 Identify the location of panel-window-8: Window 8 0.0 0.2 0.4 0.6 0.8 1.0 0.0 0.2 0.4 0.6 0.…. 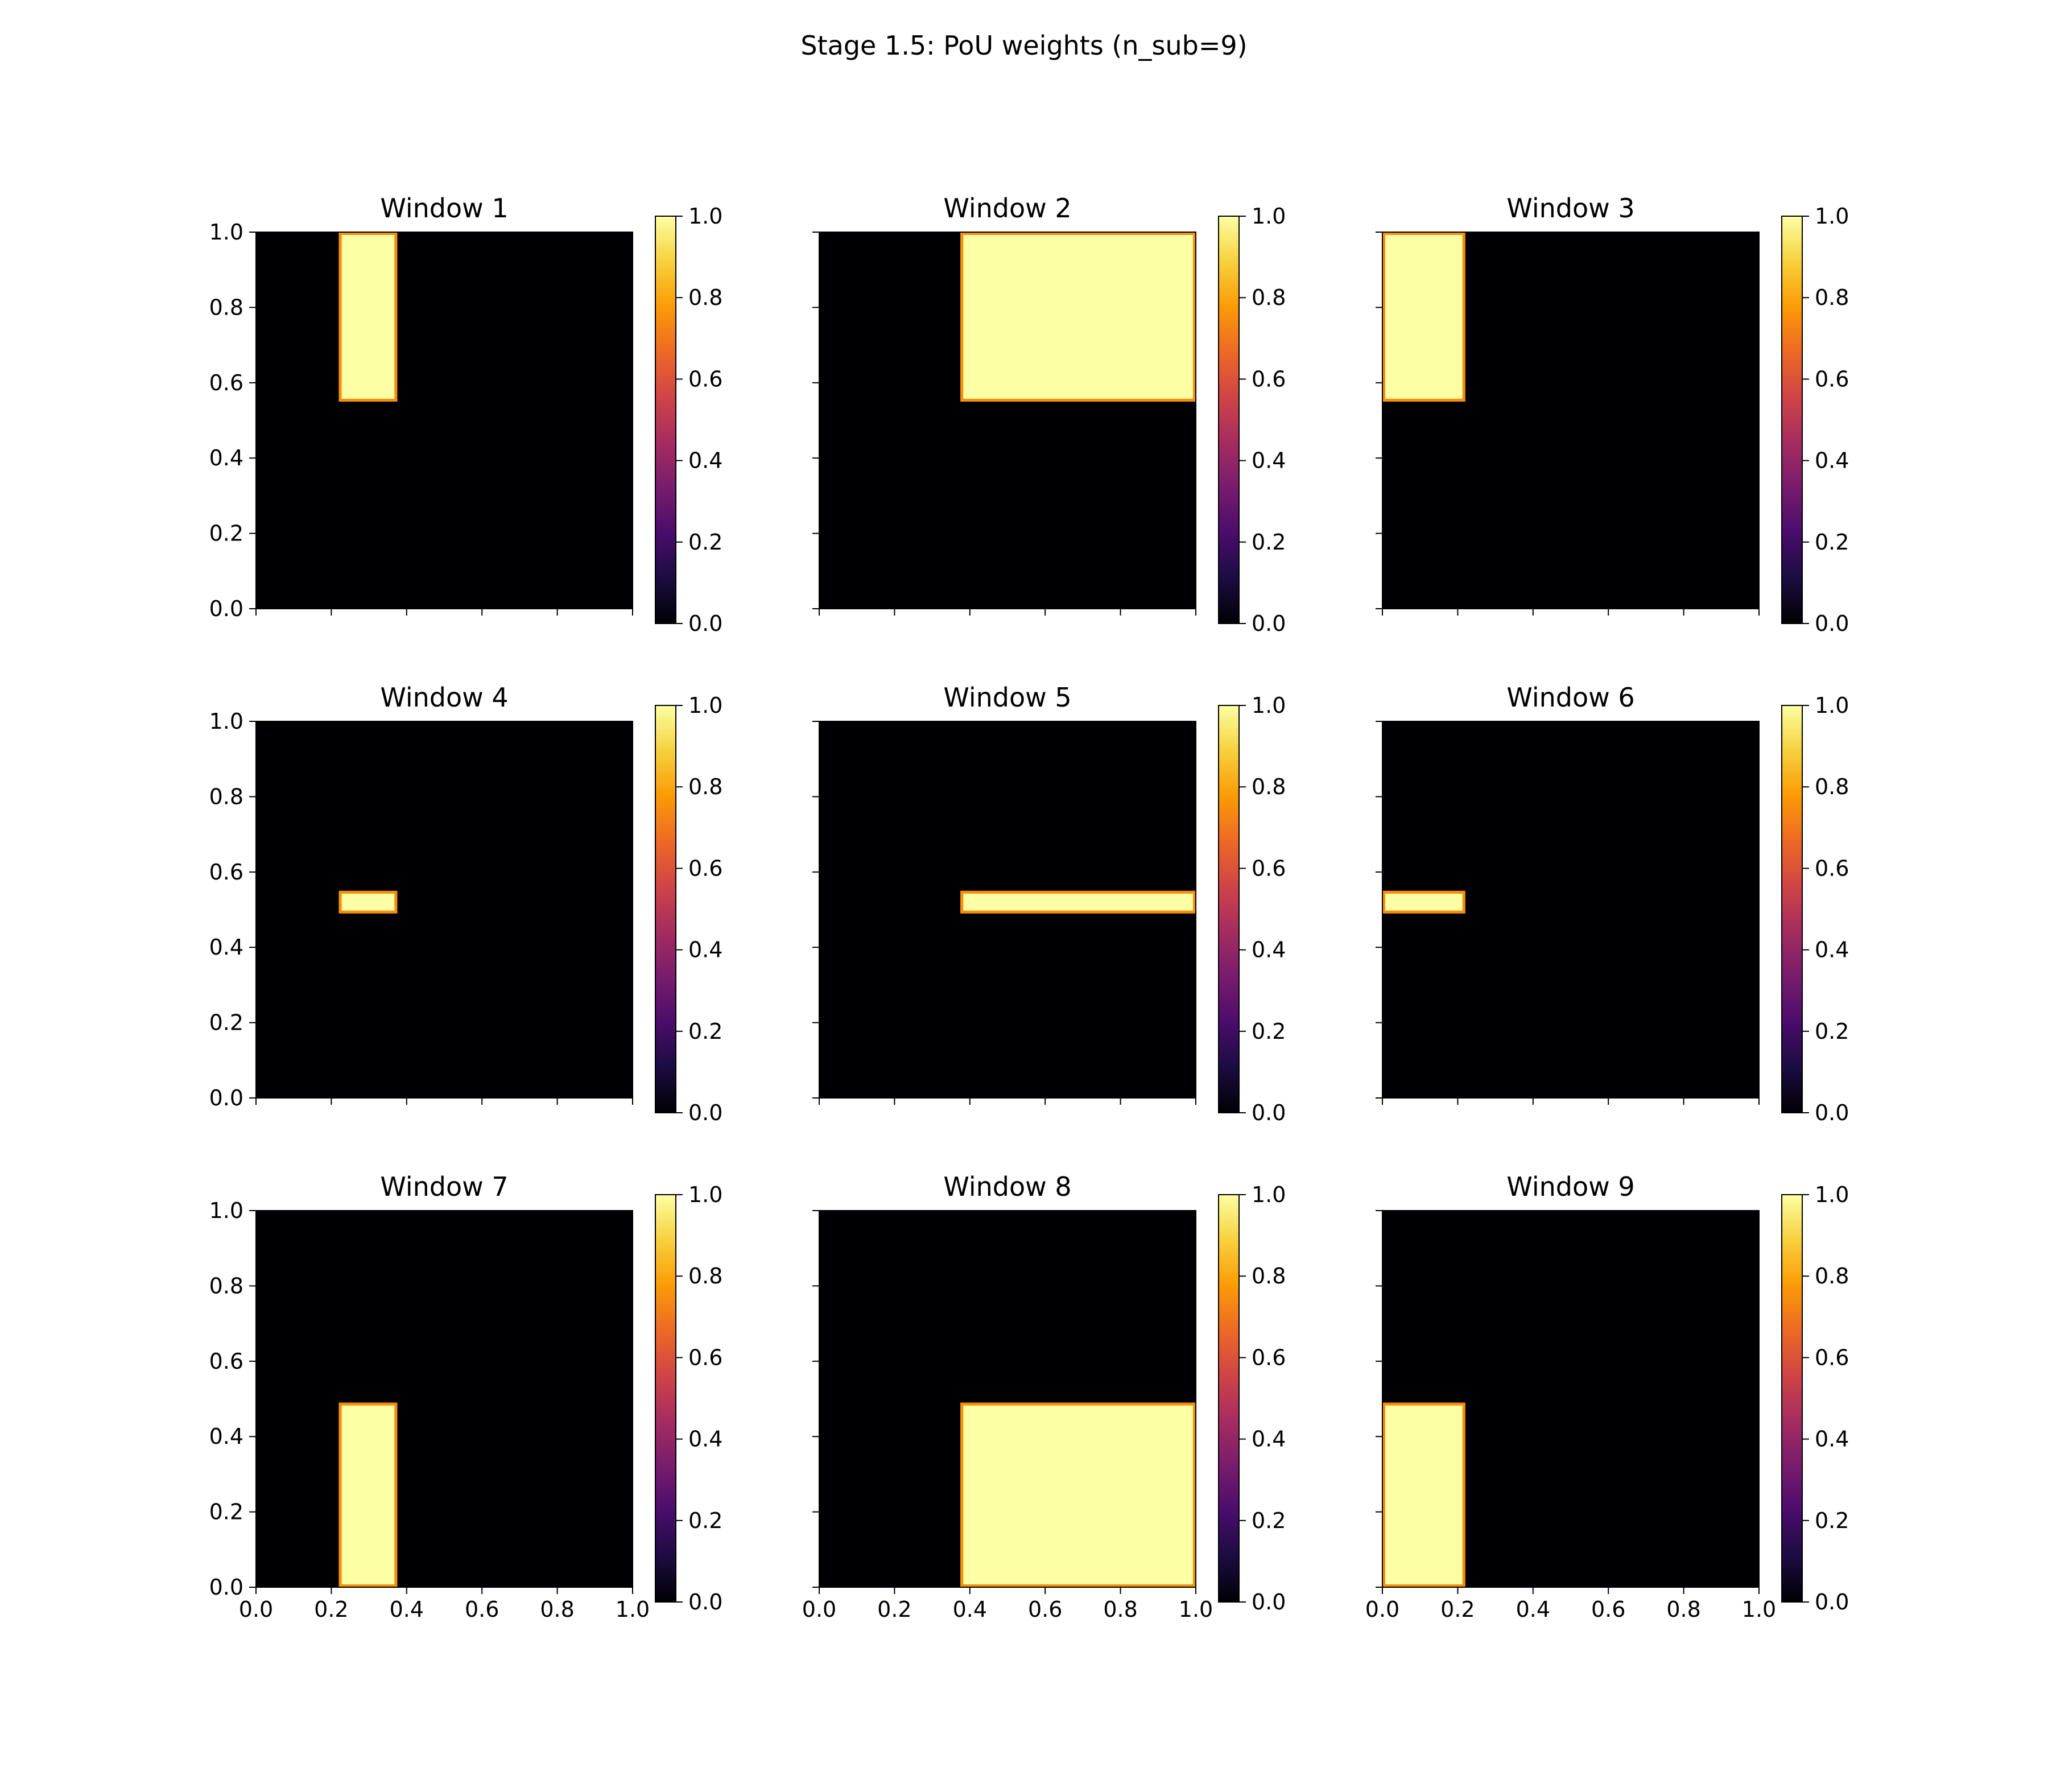
(1044, 1396).